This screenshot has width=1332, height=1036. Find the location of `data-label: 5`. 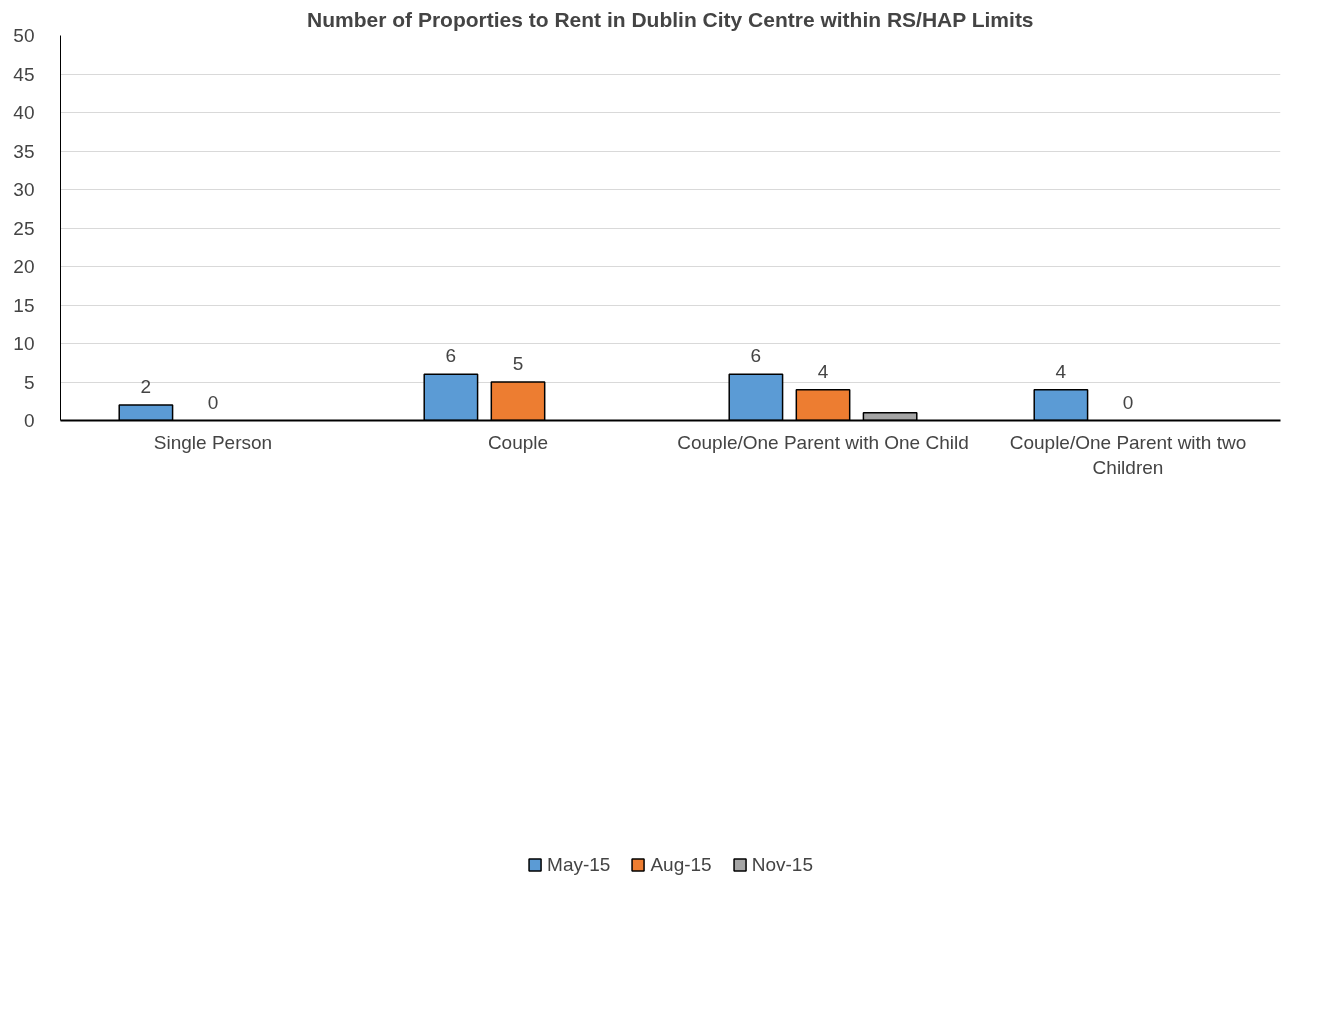

data-label: 5 is located at coordinates (518, 363).